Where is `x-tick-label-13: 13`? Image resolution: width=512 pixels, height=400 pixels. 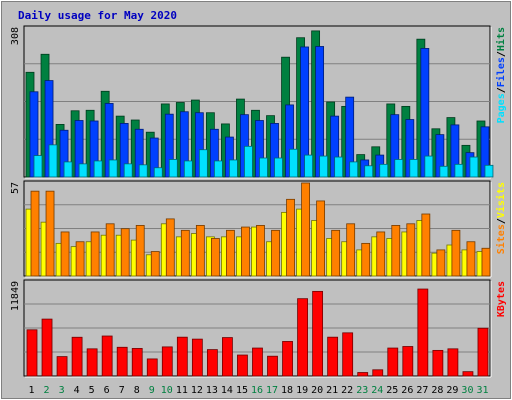
x-tick-label-13: 13 is located at coordinates (212, 390).